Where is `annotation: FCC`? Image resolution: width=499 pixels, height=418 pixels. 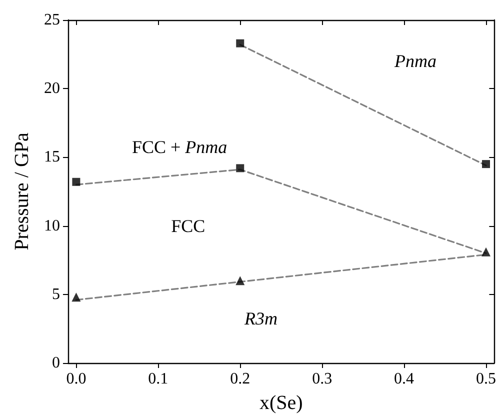
annotation: FCC is located at coordinates (188, 226).